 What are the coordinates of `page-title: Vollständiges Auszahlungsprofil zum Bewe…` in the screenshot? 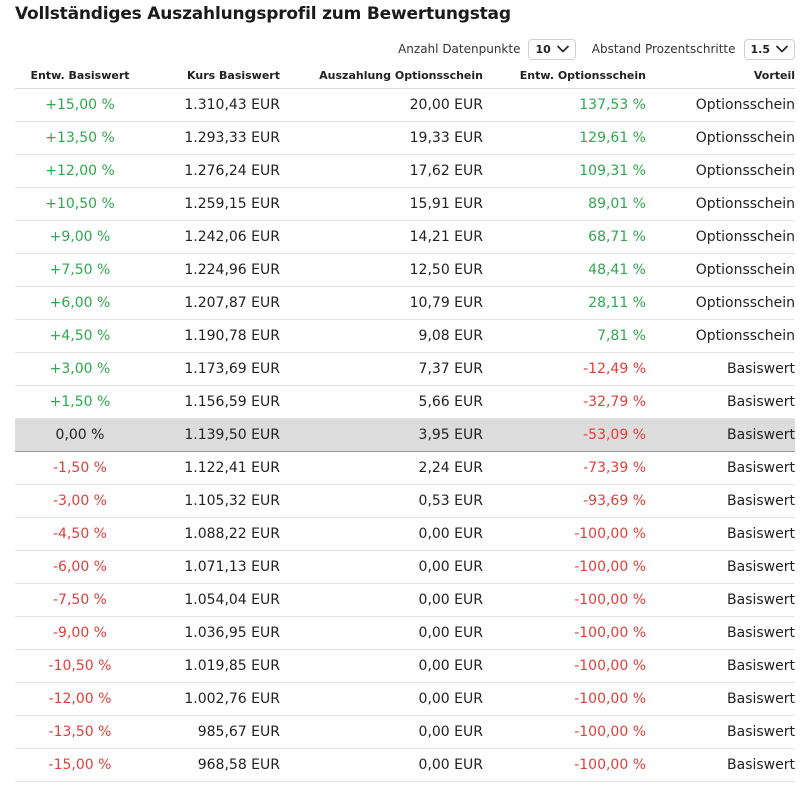 It's located at (263, 14).